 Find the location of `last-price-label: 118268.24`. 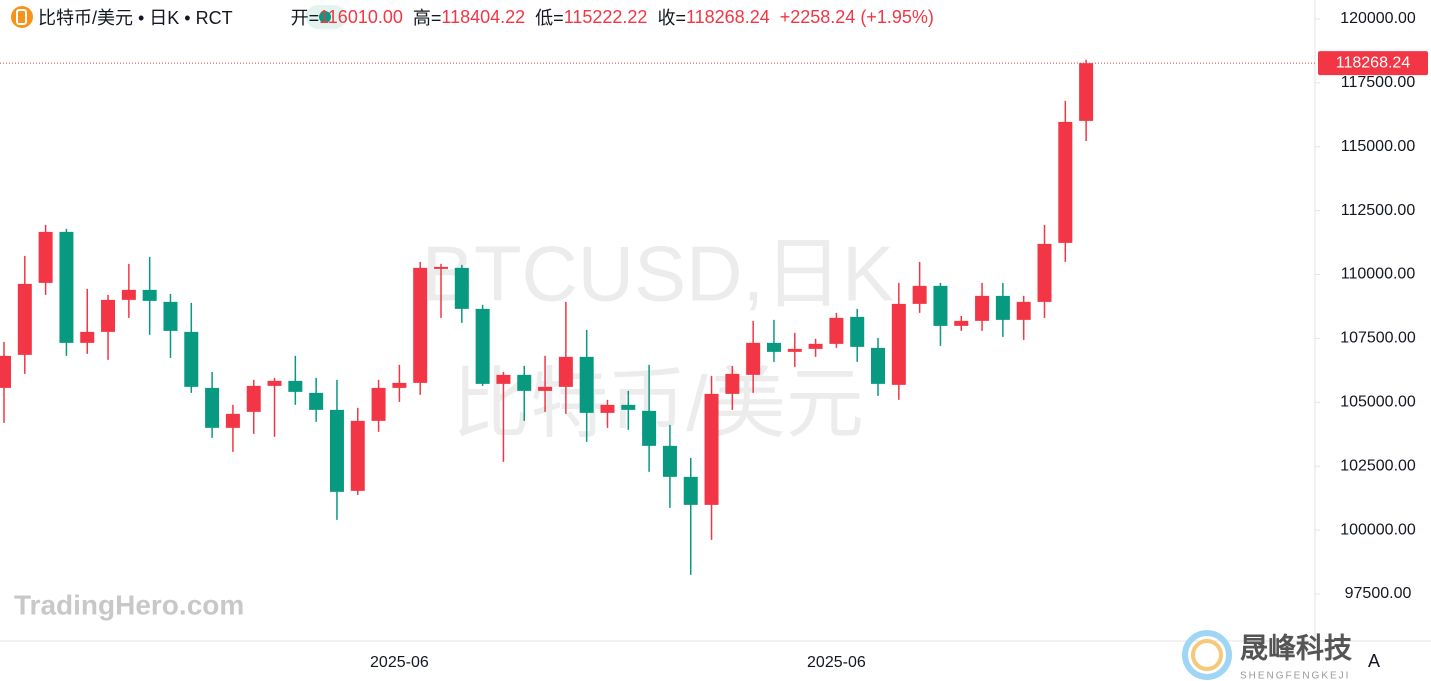

last-price-label: 118268.24 is located at coordinates (1373, 62).